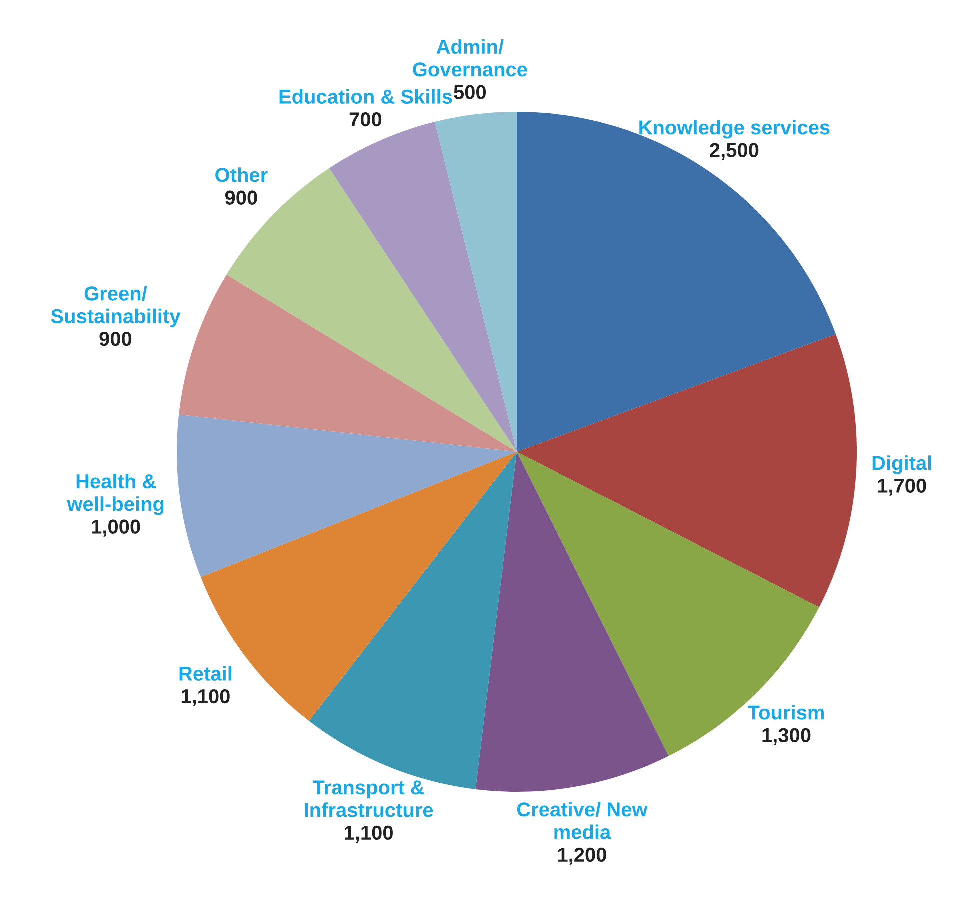 This screenshot has width=960, height=910. Describe the element at coordinates (115, 495) in the screenshot. I see `slice-label: Health & well-being` at that location.